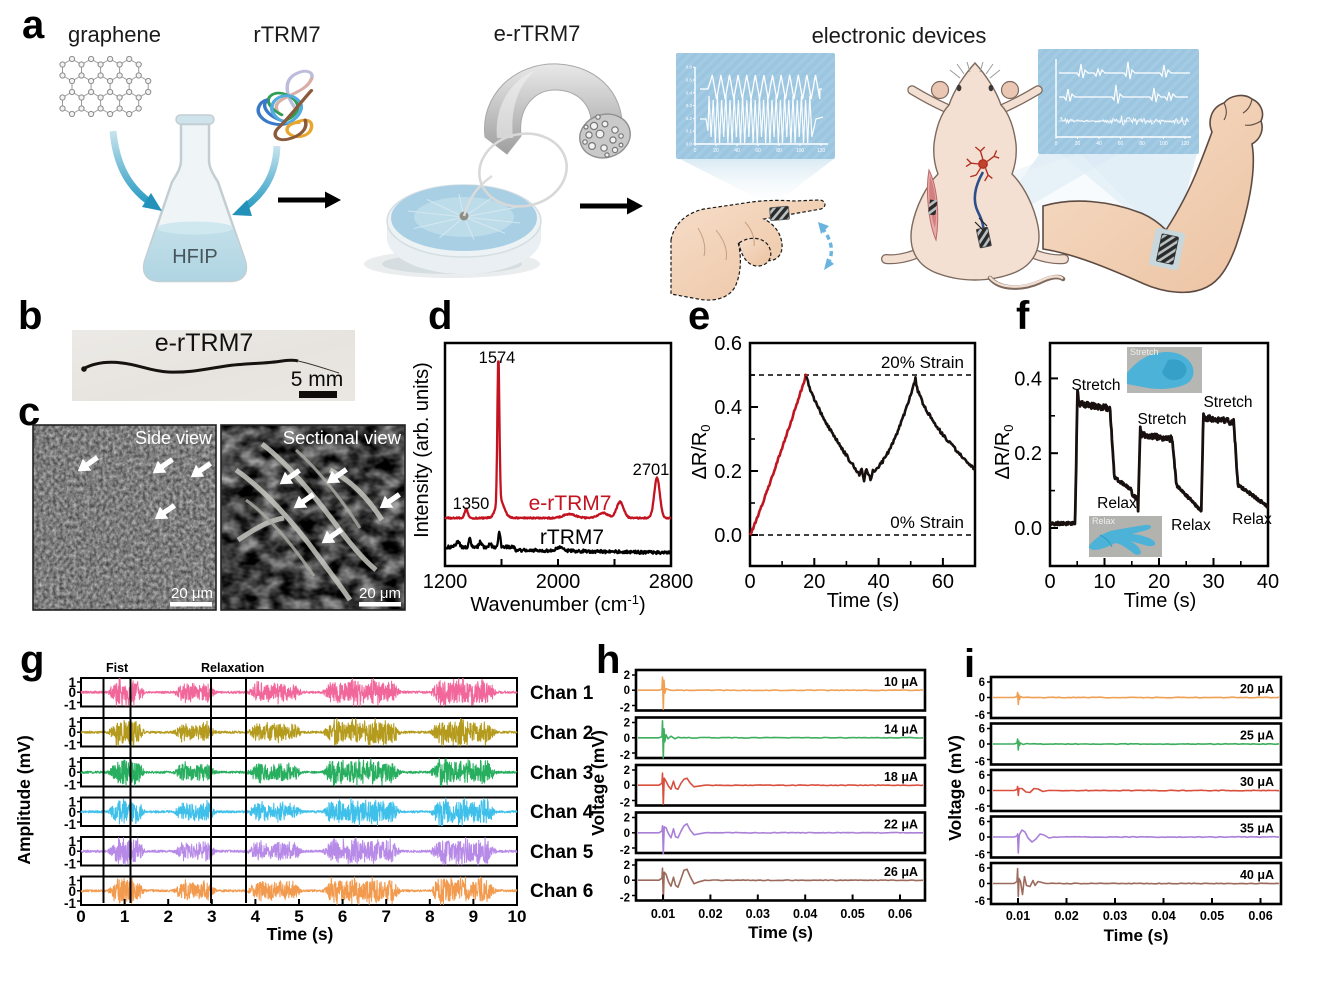 The height and width of the screenshot is (984, 1318). I want to click on svg-text: 60, so click(1121, 144).